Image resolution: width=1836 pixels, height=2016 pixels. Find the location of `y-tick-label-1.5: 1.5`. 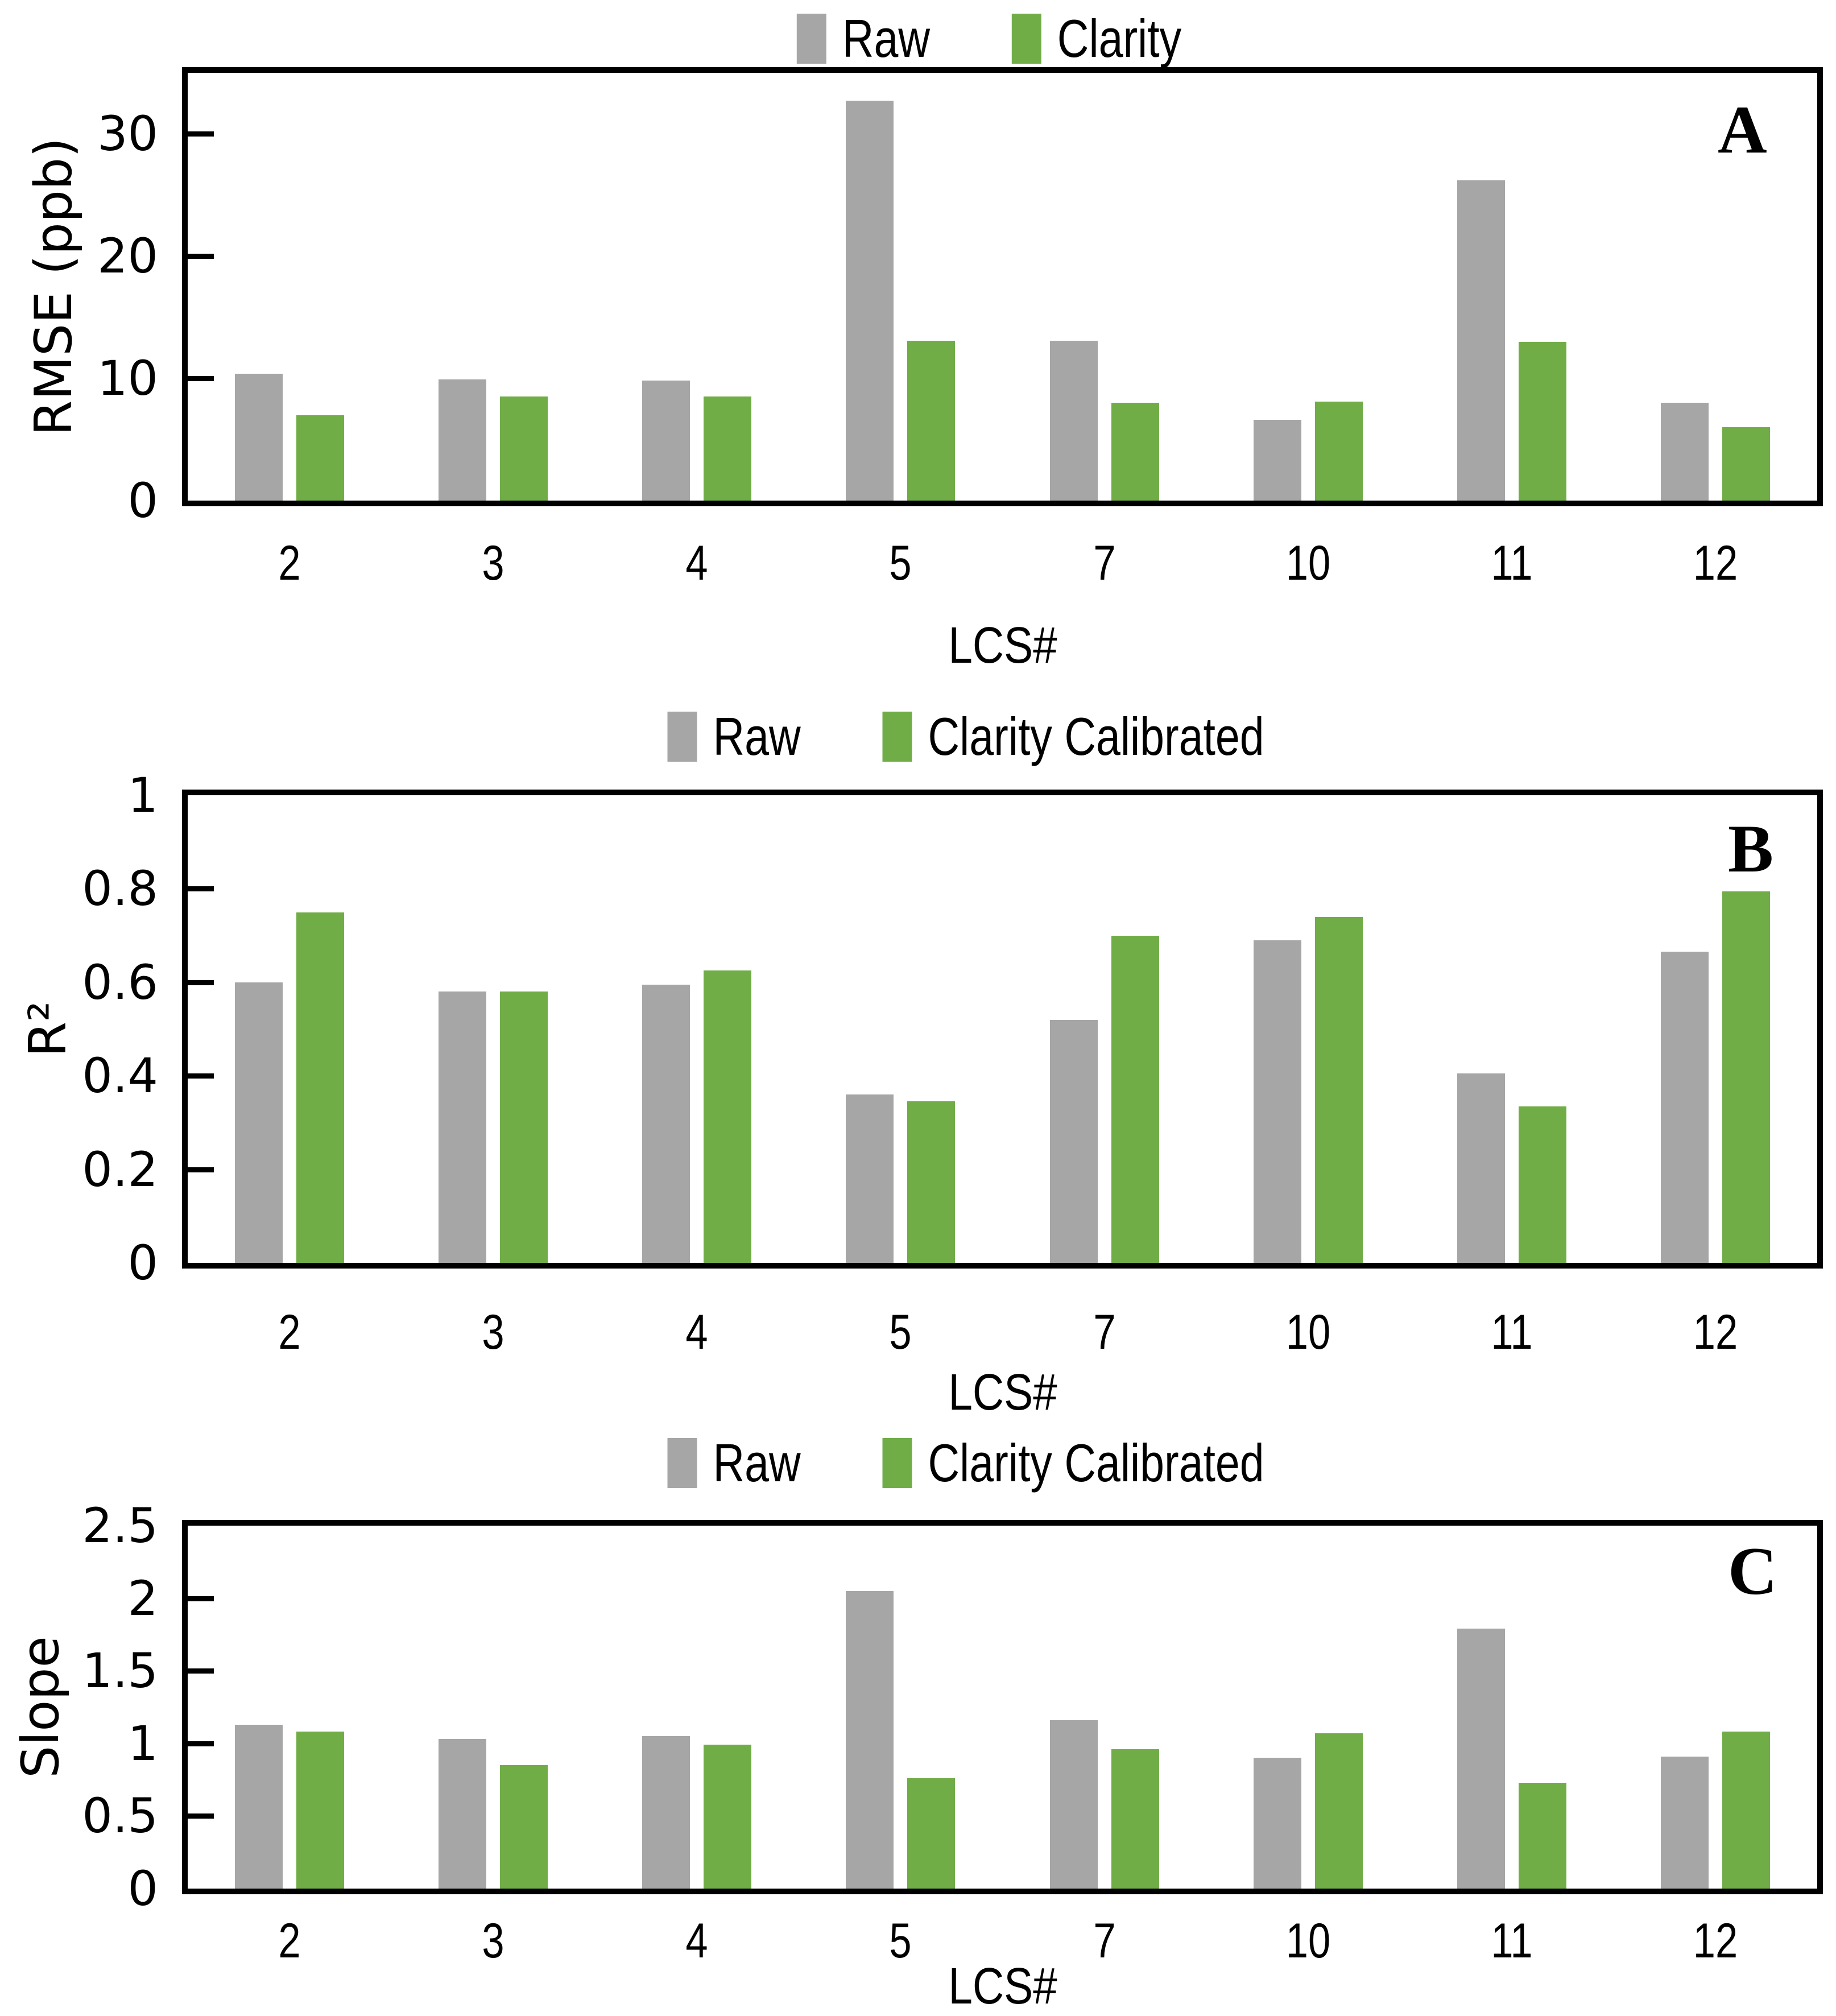

y-tick-label-1.5: 1.5 is located at coordinates (120, 1671).